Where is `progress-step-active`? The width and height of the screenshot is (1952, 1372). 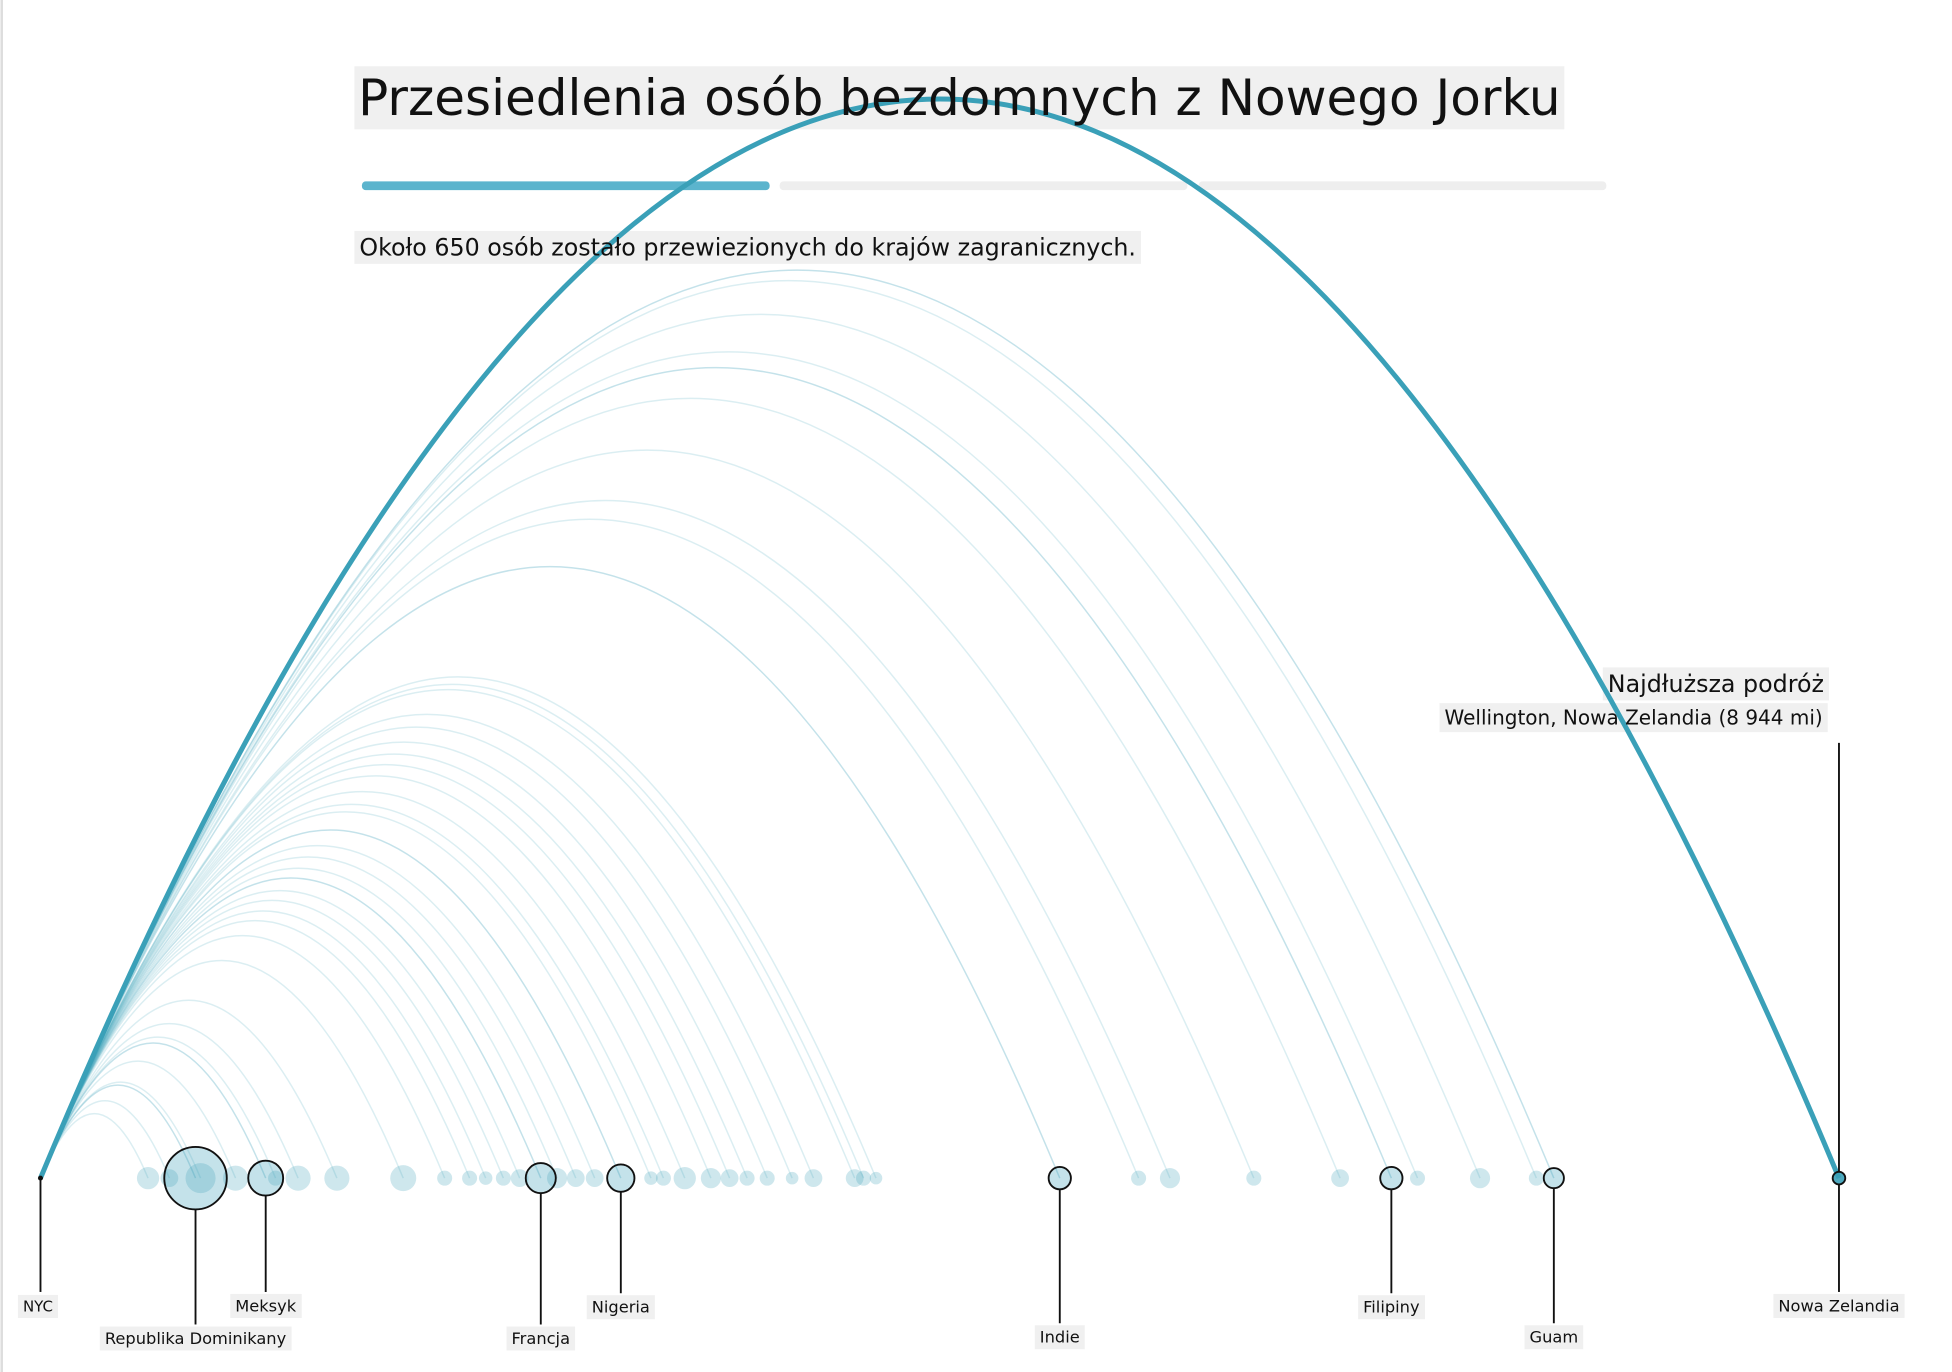
progress-step-active is located at coordinates (565, 186).